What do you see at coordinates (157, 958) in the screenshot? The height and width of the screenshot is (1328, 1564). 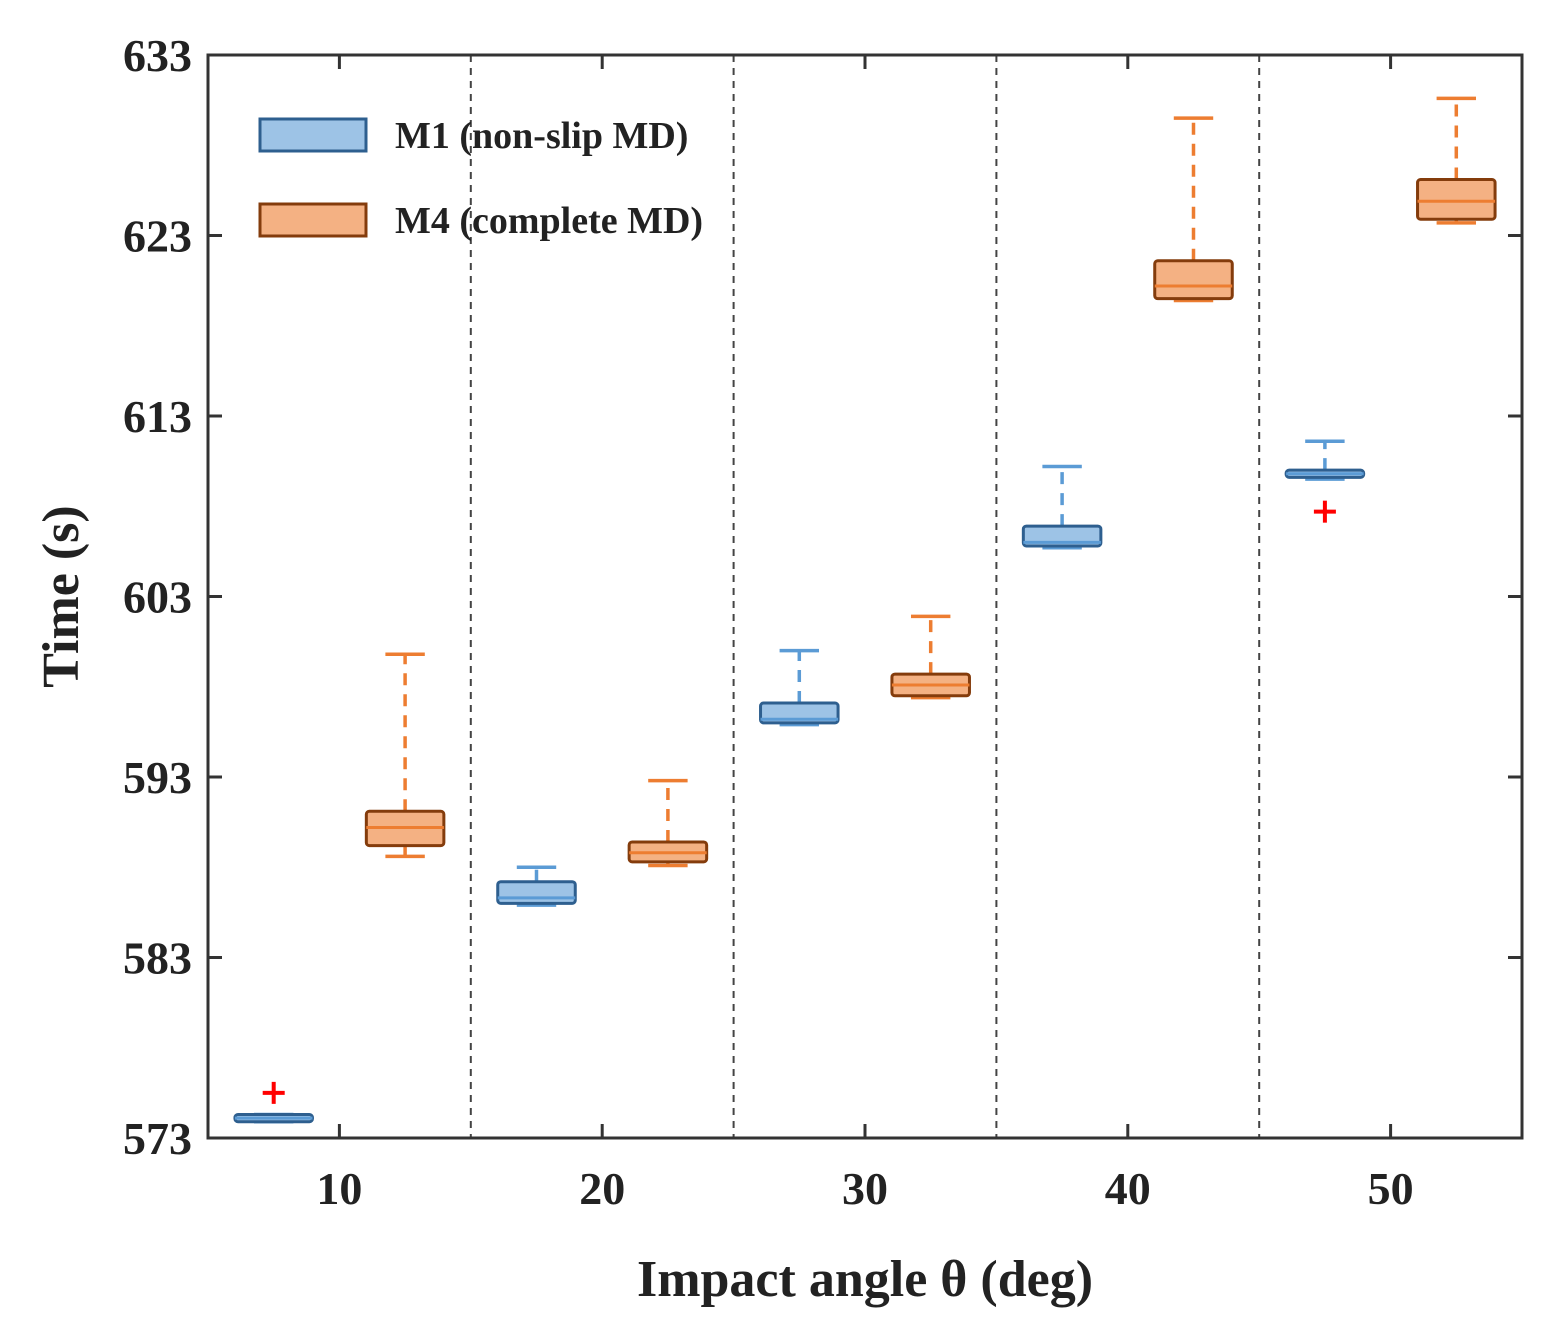 I see `y-tick-label: 583` at bounding box center [157, 958].